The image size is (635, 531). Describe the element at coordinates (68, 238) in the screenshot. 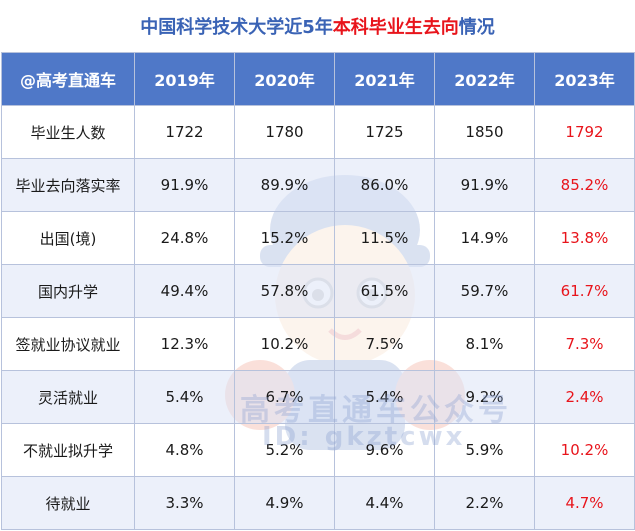

I see `row-label: 出国(境)` at that location.